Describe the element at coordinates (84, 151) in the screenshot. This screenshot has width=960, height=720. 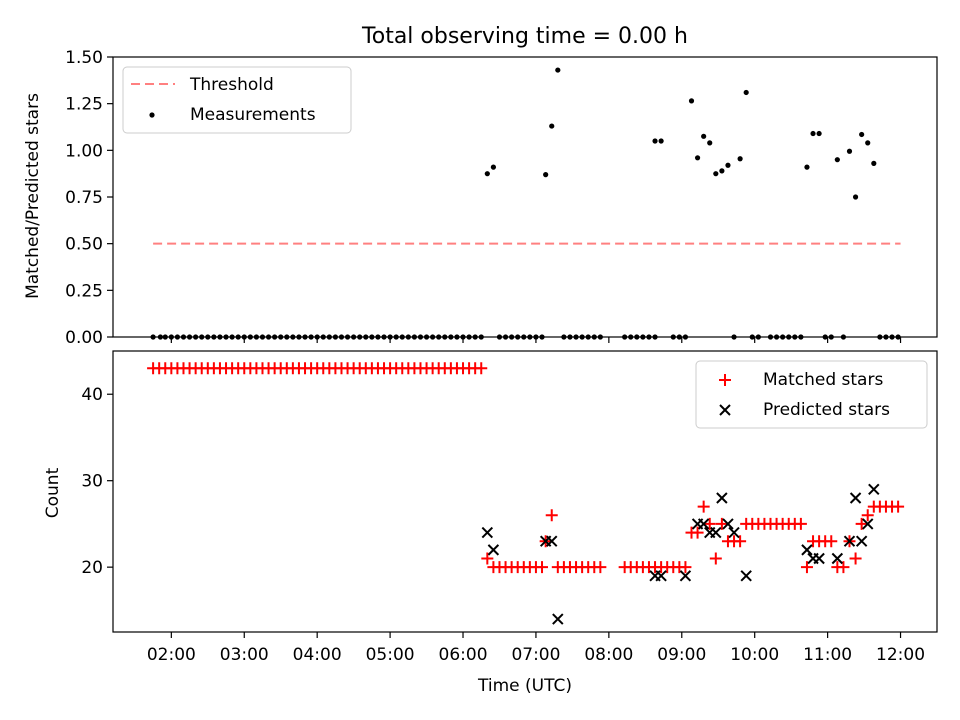
I see `top-y-tick-label: 1.00` at that location.